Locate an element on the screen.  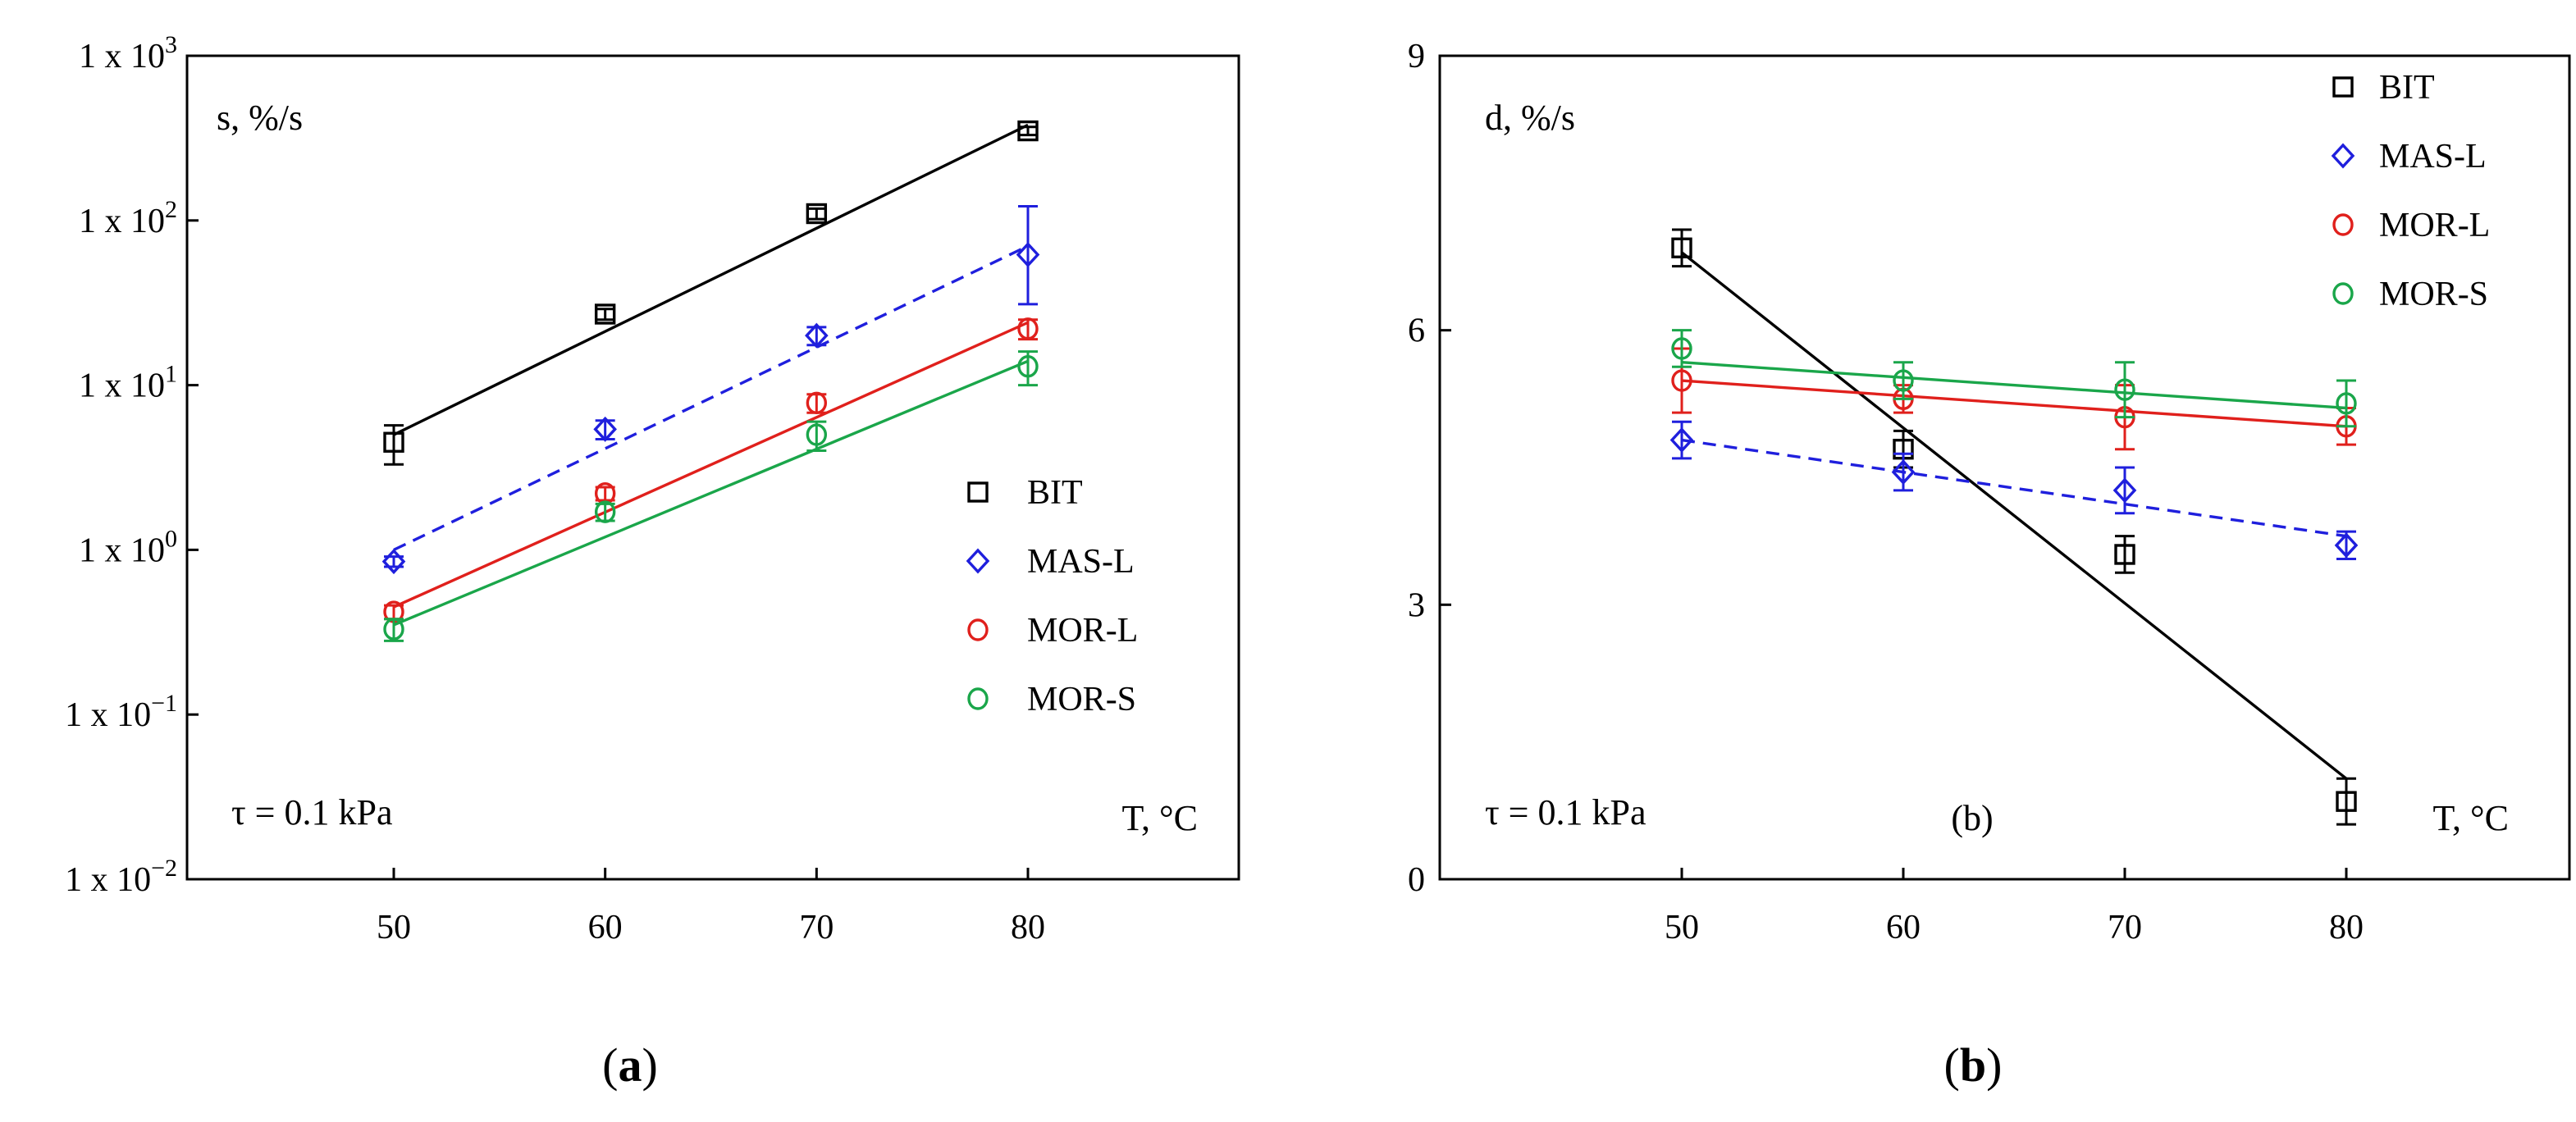
stress-annotation: τ = 0.1 kPa is located at coordinates (1566, 812).